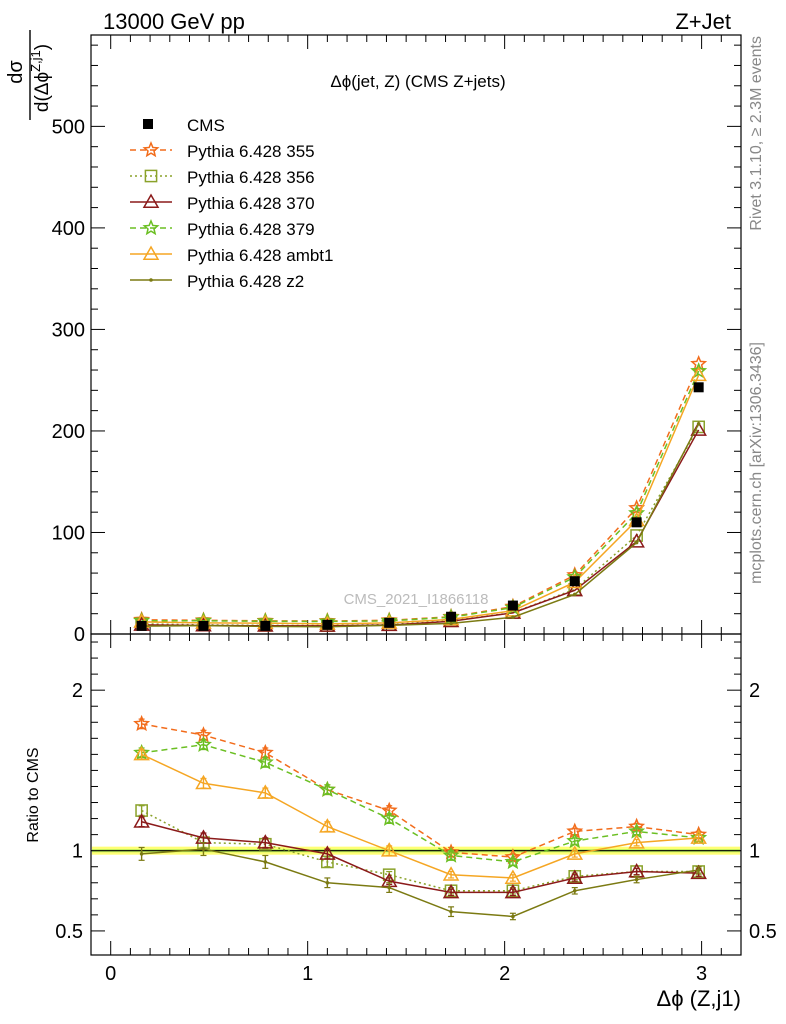  I want to click on x-tick-label: 3, so click(701, 974).